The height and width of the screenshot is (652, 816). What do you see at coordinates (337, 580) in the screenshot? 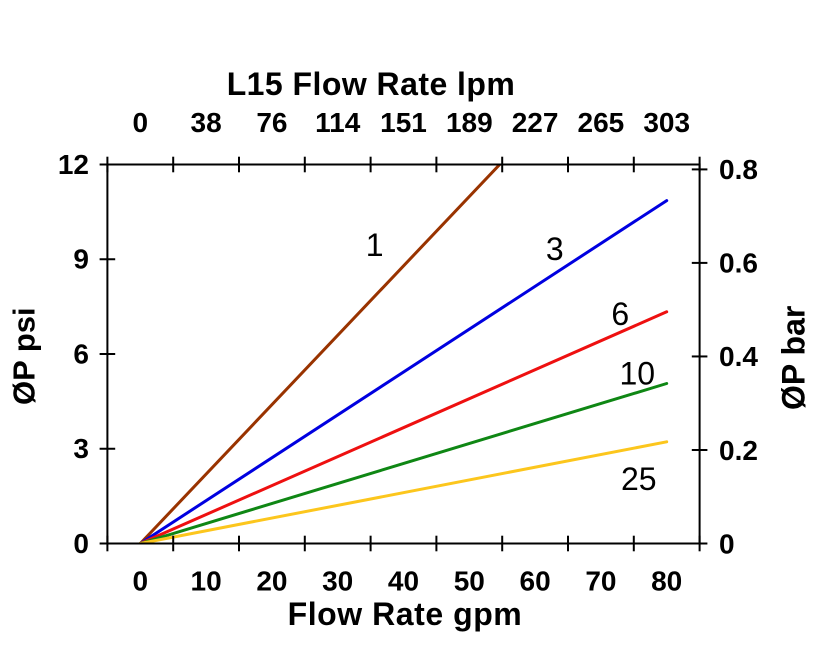
I see `svg-text: 30` at bounding box center [337, 580].